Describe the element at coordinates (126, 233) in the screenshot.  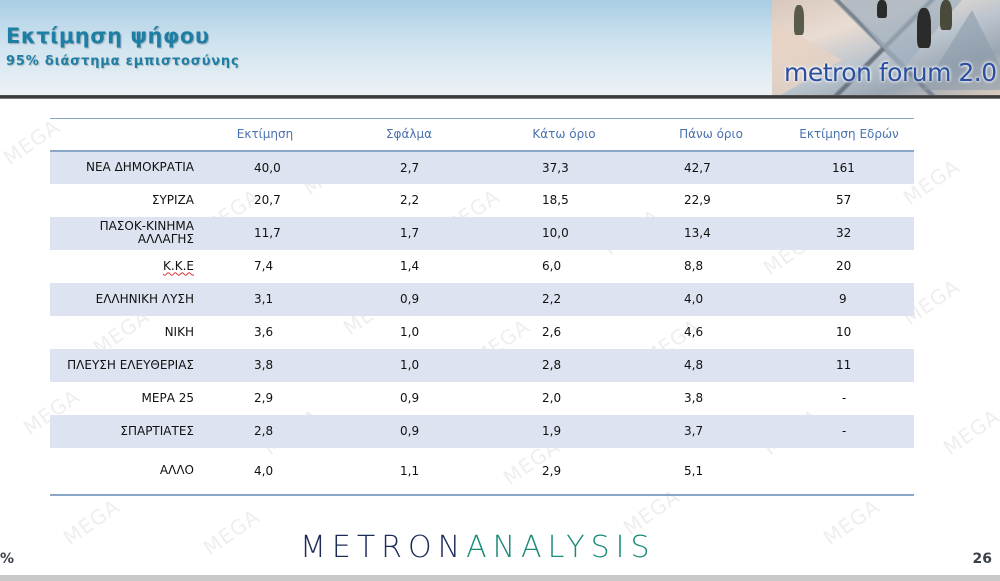
I see `party-name: ΠΑΣΟΚ-ΚΙΝΗΜΑ ΑΛΛΑΓΗΣ` at that location.